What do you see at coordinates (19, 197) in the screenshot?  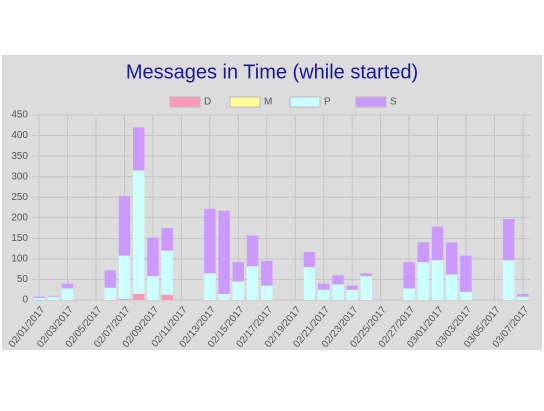 I see `y-tick-label: 250` at bounding box center [19, 197].